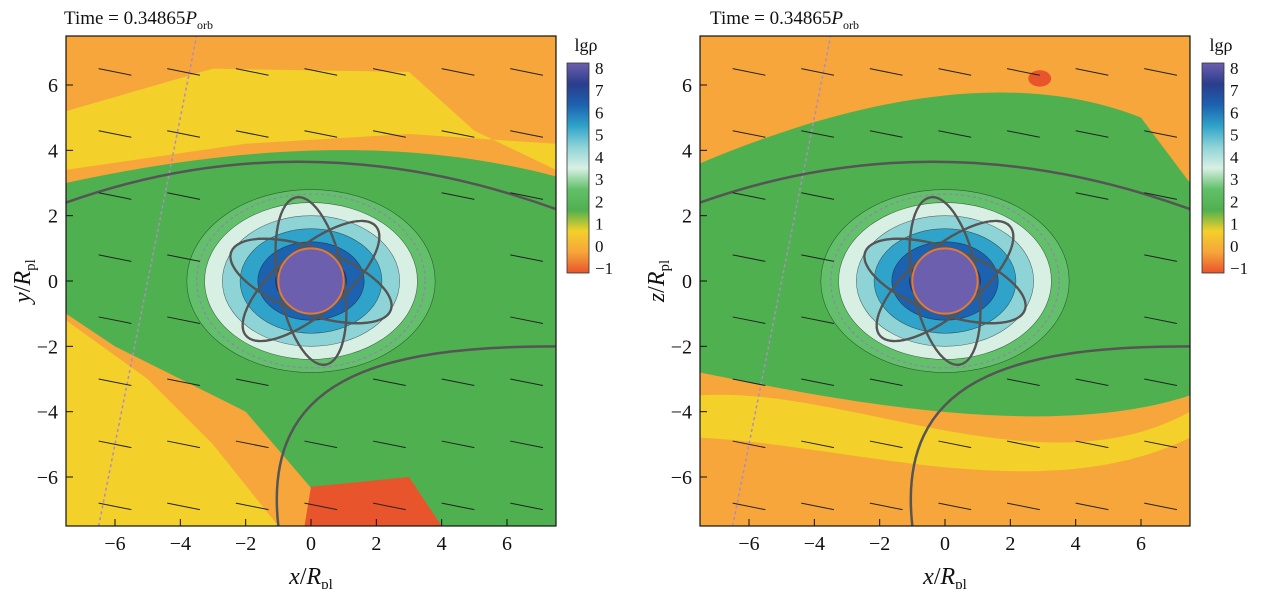 The width and height of the screenshot is (1269, 589). What do you see at coordinates (1234, 135) in the screenshot?
I see `colorbar-tick-label: 5` at bounding box center [1234, 135].